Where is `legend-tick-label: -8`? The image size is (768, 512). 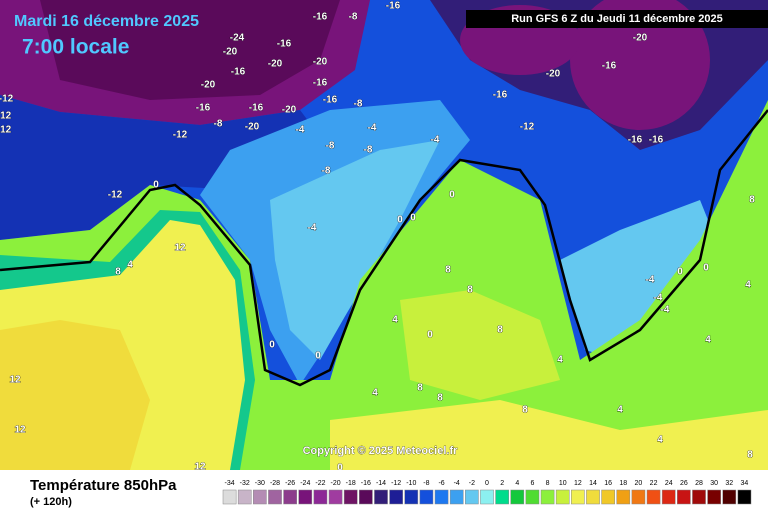 legend-tick-label: -8 is located at coordinates (426, 483).